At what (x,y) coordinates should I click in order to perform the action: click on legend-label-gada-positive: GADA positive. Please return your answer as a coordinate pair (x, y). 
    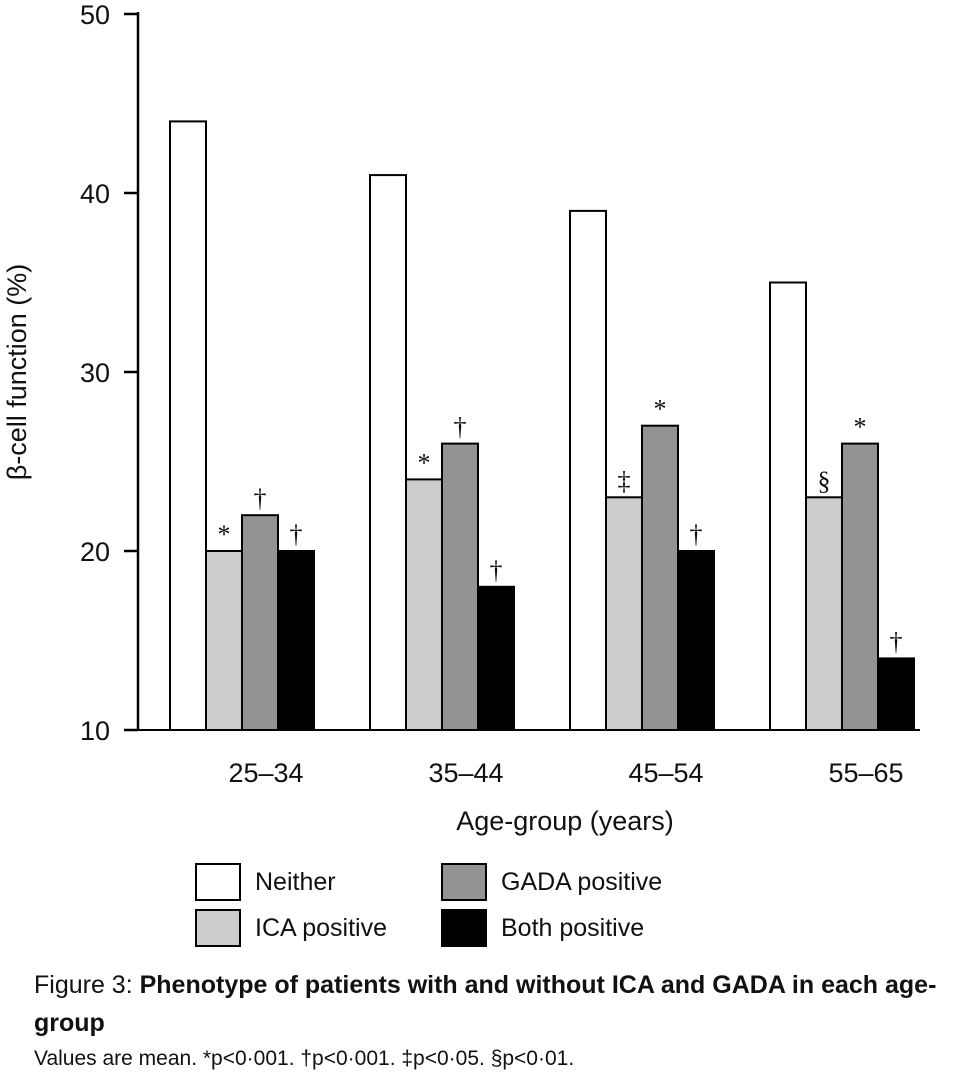
    Looking at the image, I should click on (582, 881).